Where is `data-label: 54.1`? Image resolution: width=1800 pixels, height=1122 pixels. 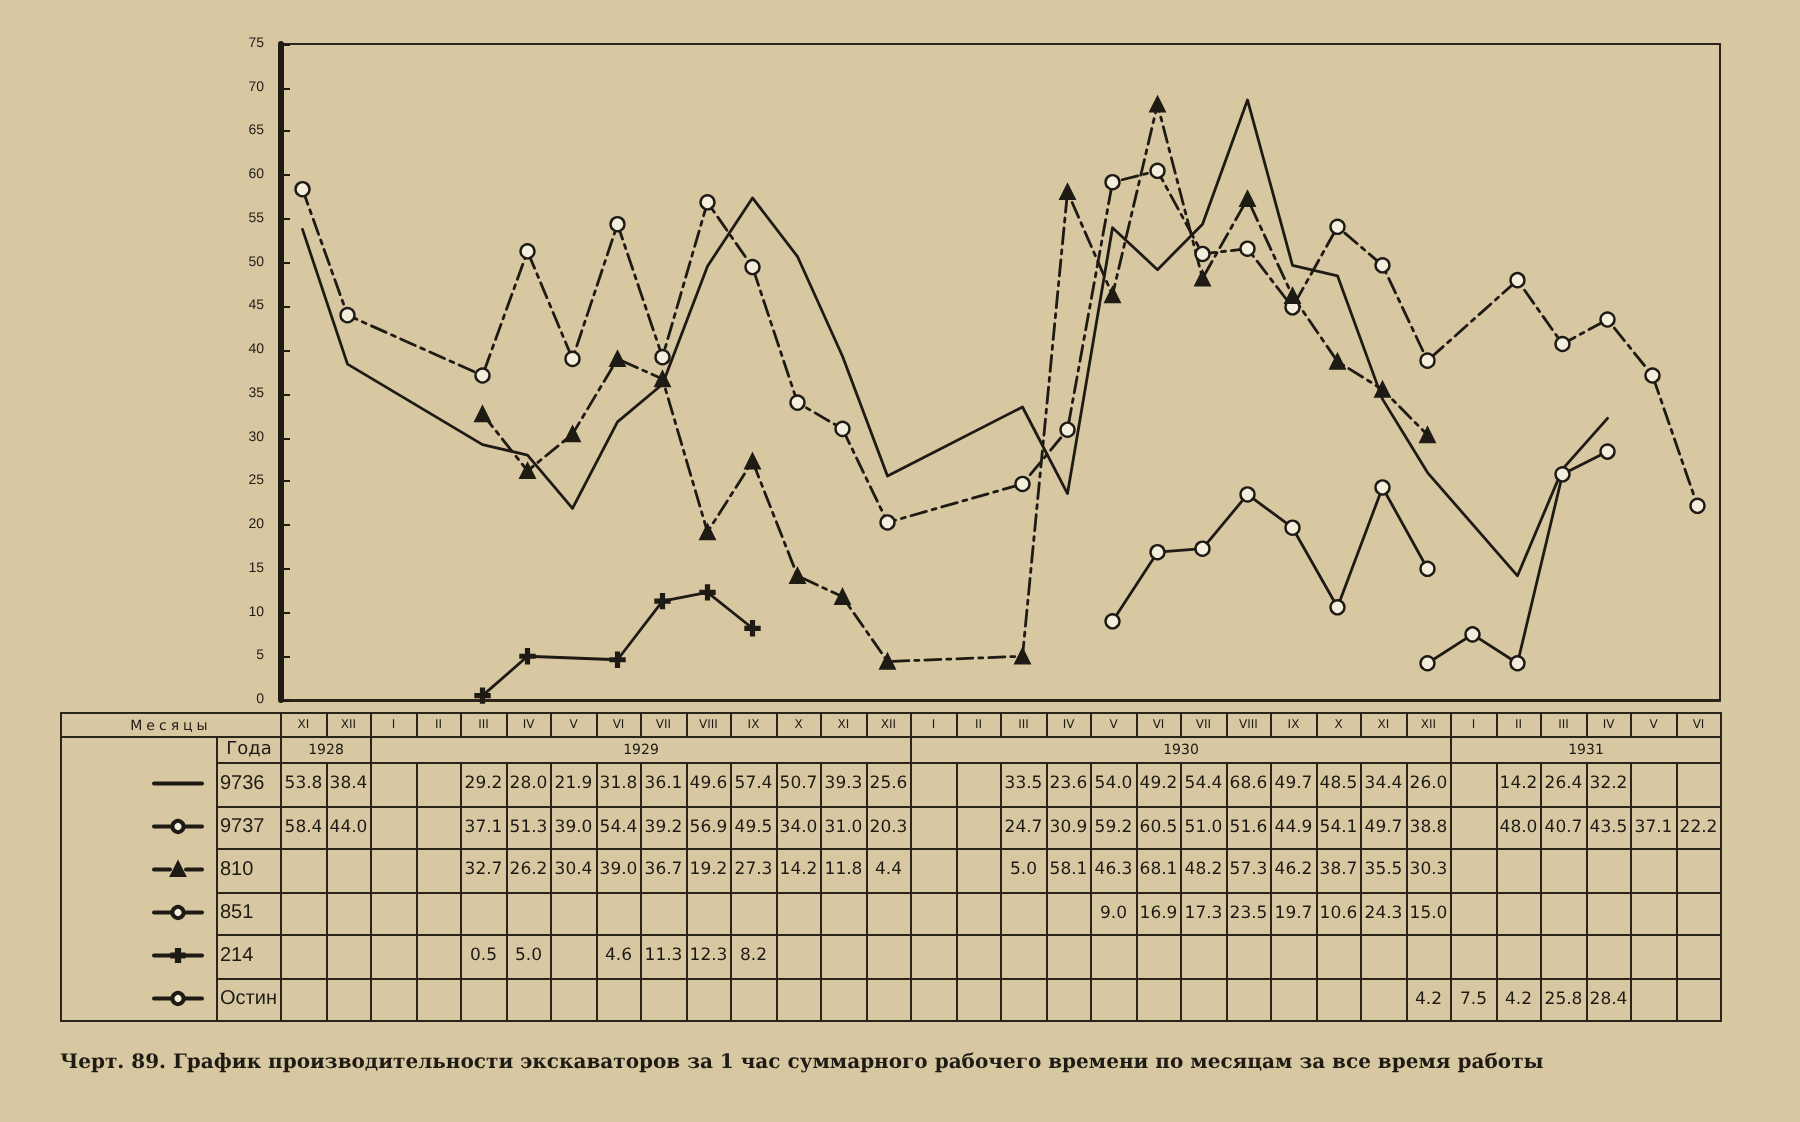 data-label: 54.1 is located at coordinates (1338, 827).